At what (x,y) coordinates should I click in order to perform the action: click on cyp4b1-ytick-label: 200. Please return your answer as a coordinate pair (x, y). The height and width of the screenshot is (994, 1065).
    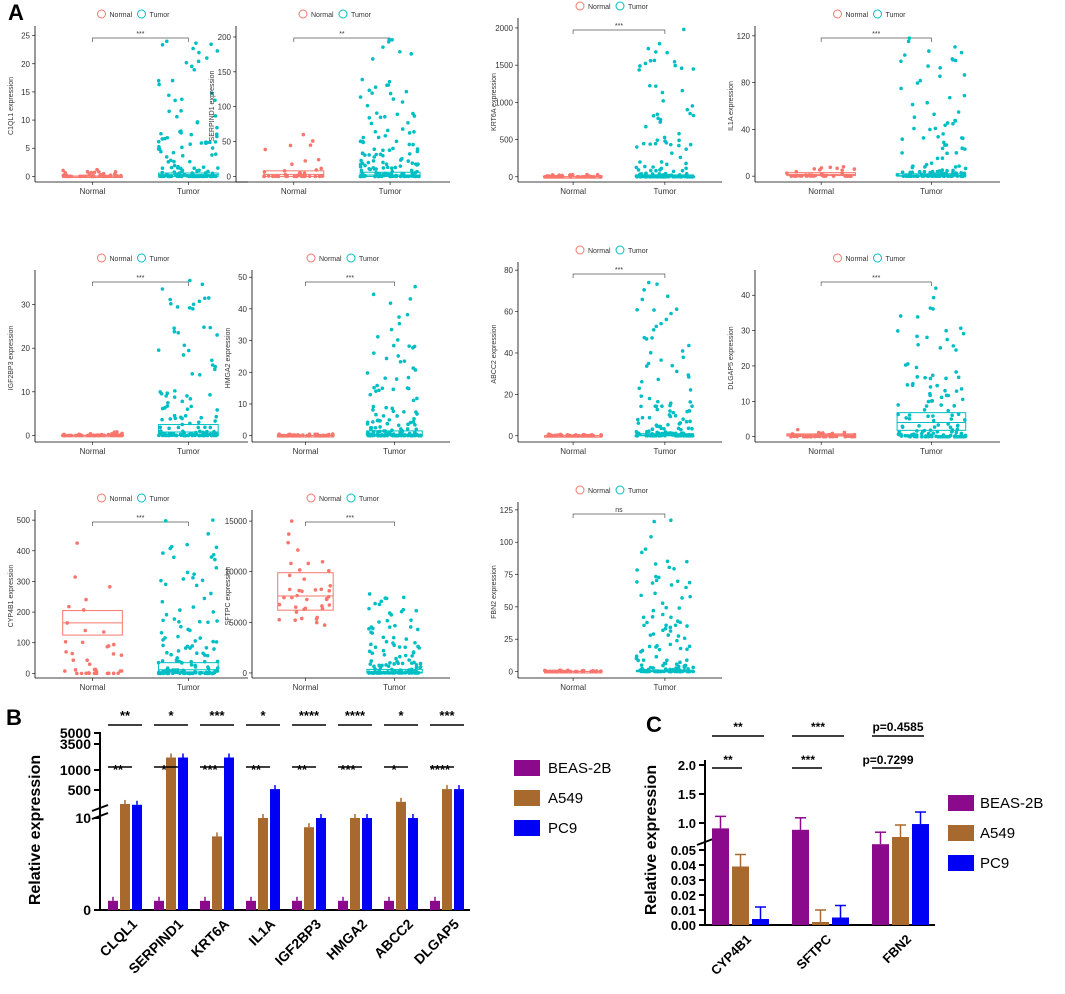
    Looking at the image, I should click on (24, 612).